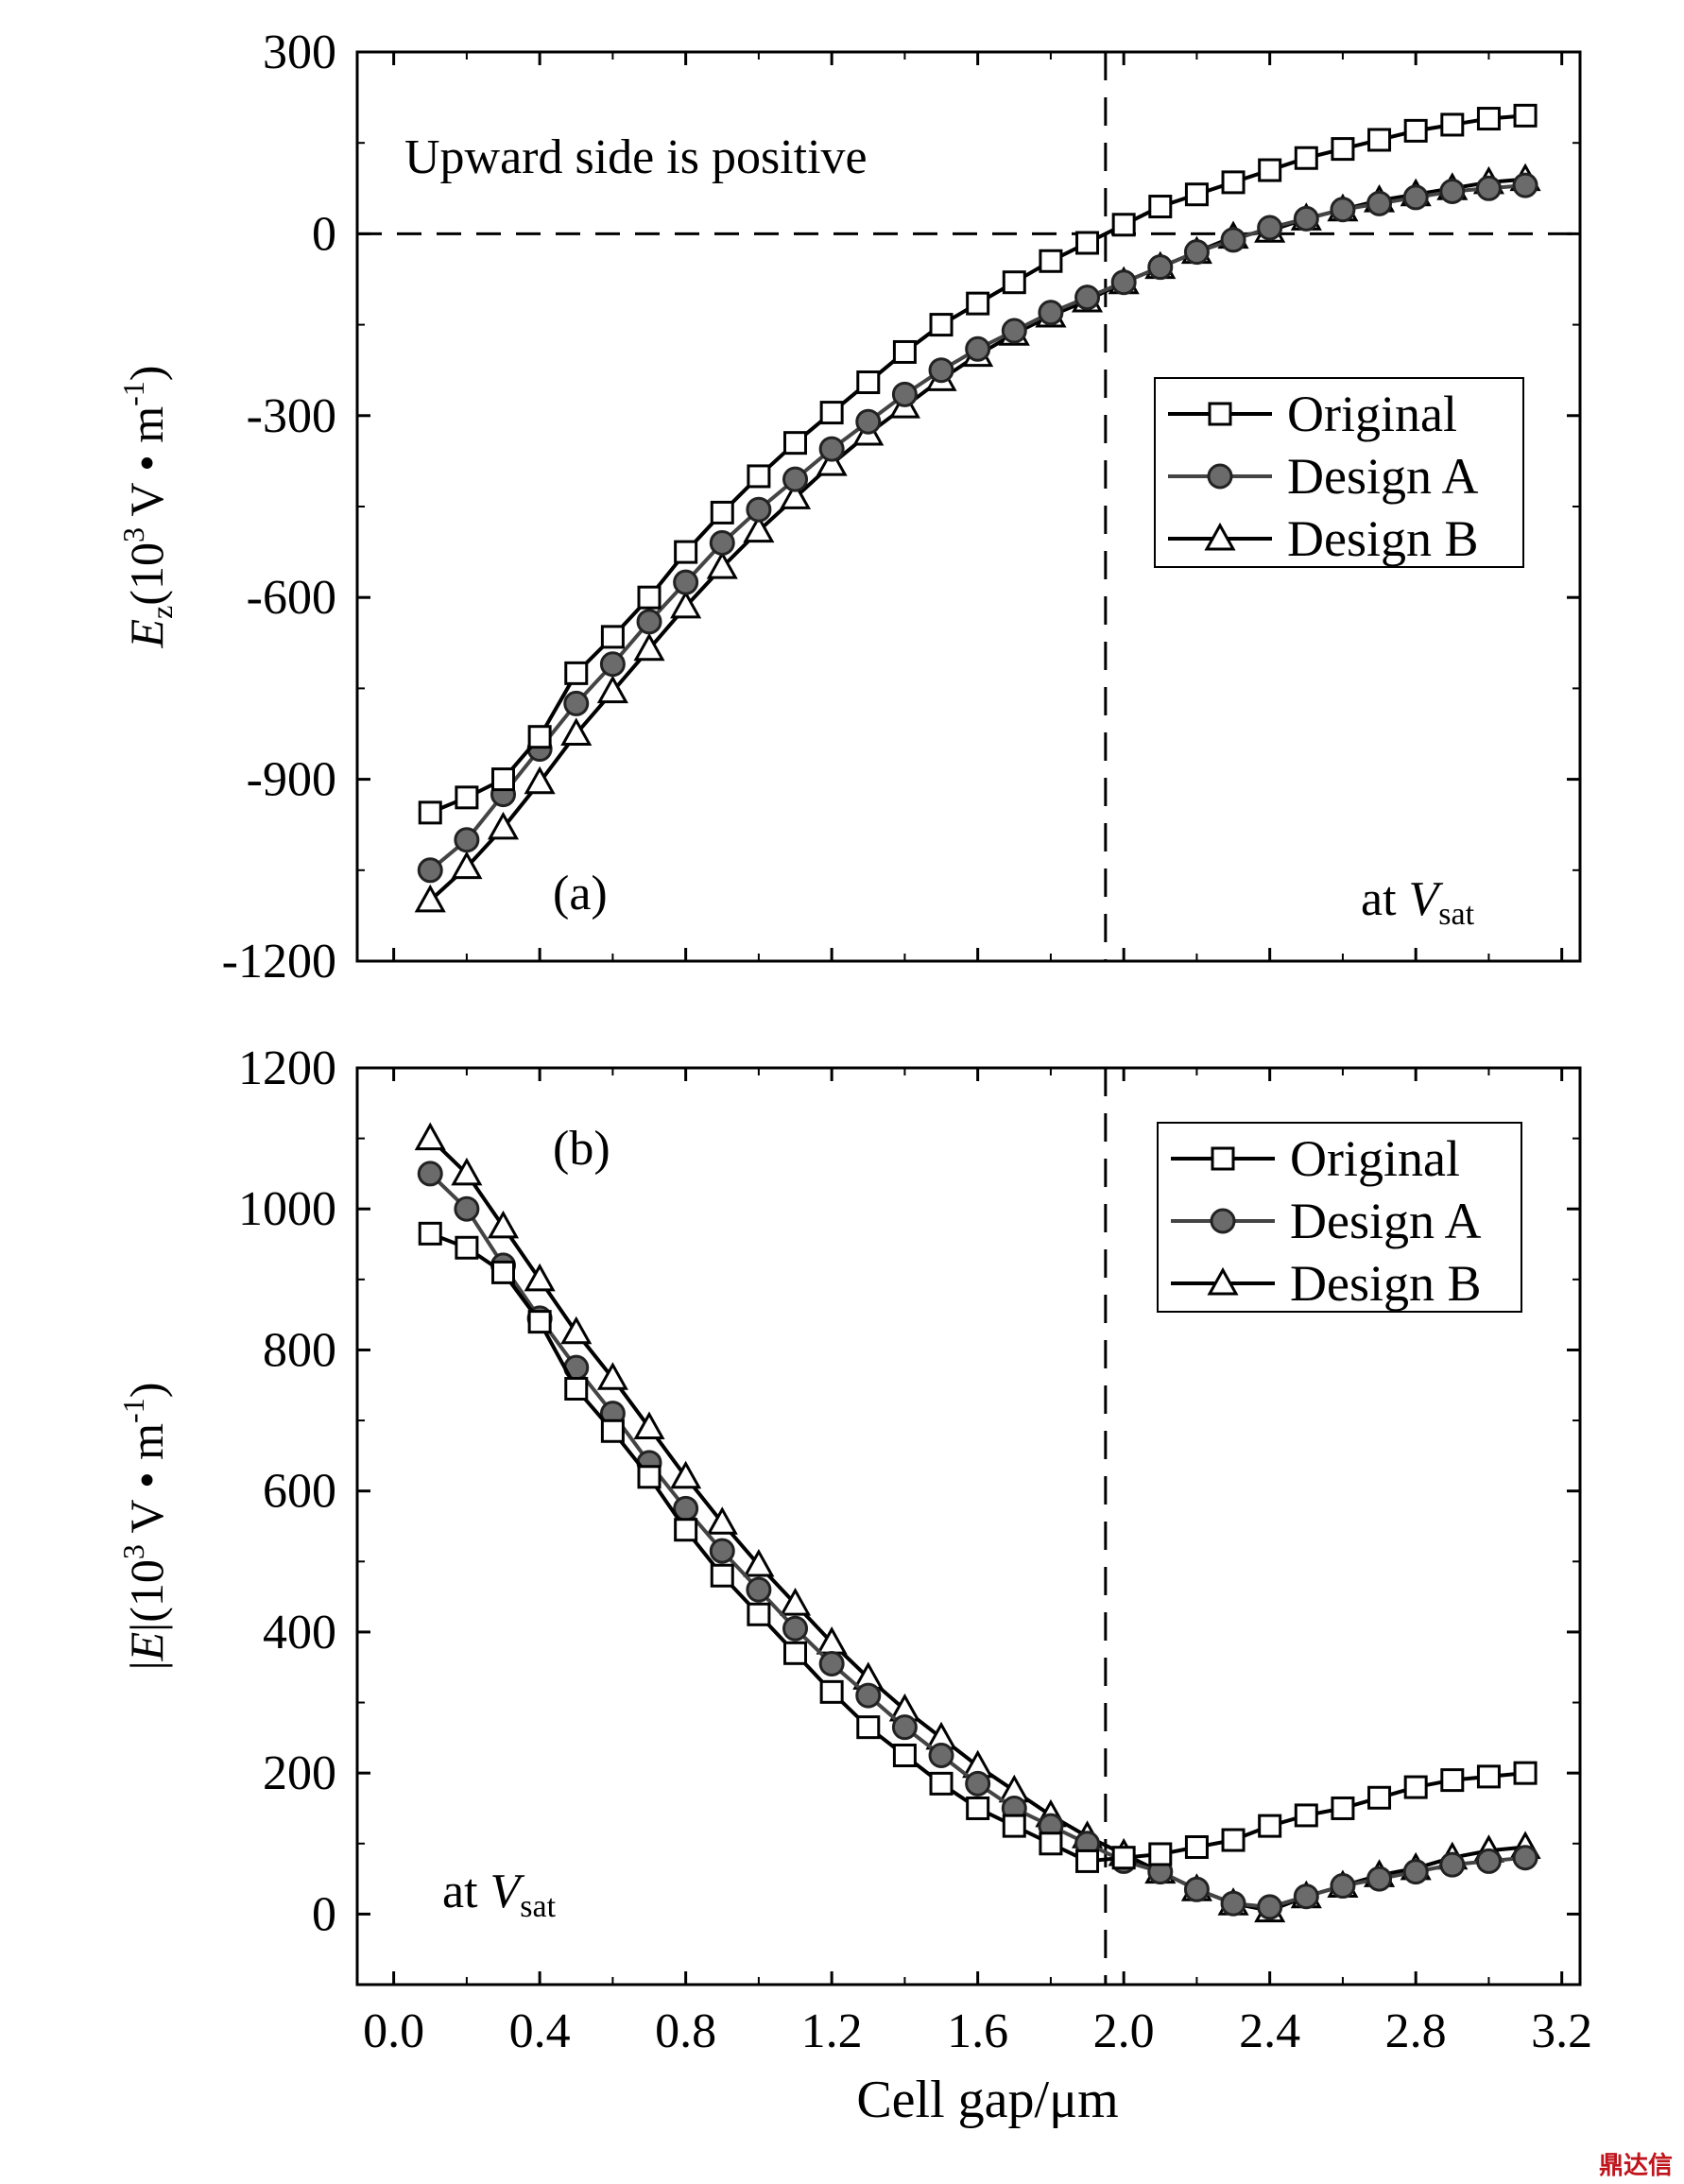 The height and width of the screenshot is (2184, 1684). I want to click on annotation-upward-positive: Upward side is positive, so click(636, 157).